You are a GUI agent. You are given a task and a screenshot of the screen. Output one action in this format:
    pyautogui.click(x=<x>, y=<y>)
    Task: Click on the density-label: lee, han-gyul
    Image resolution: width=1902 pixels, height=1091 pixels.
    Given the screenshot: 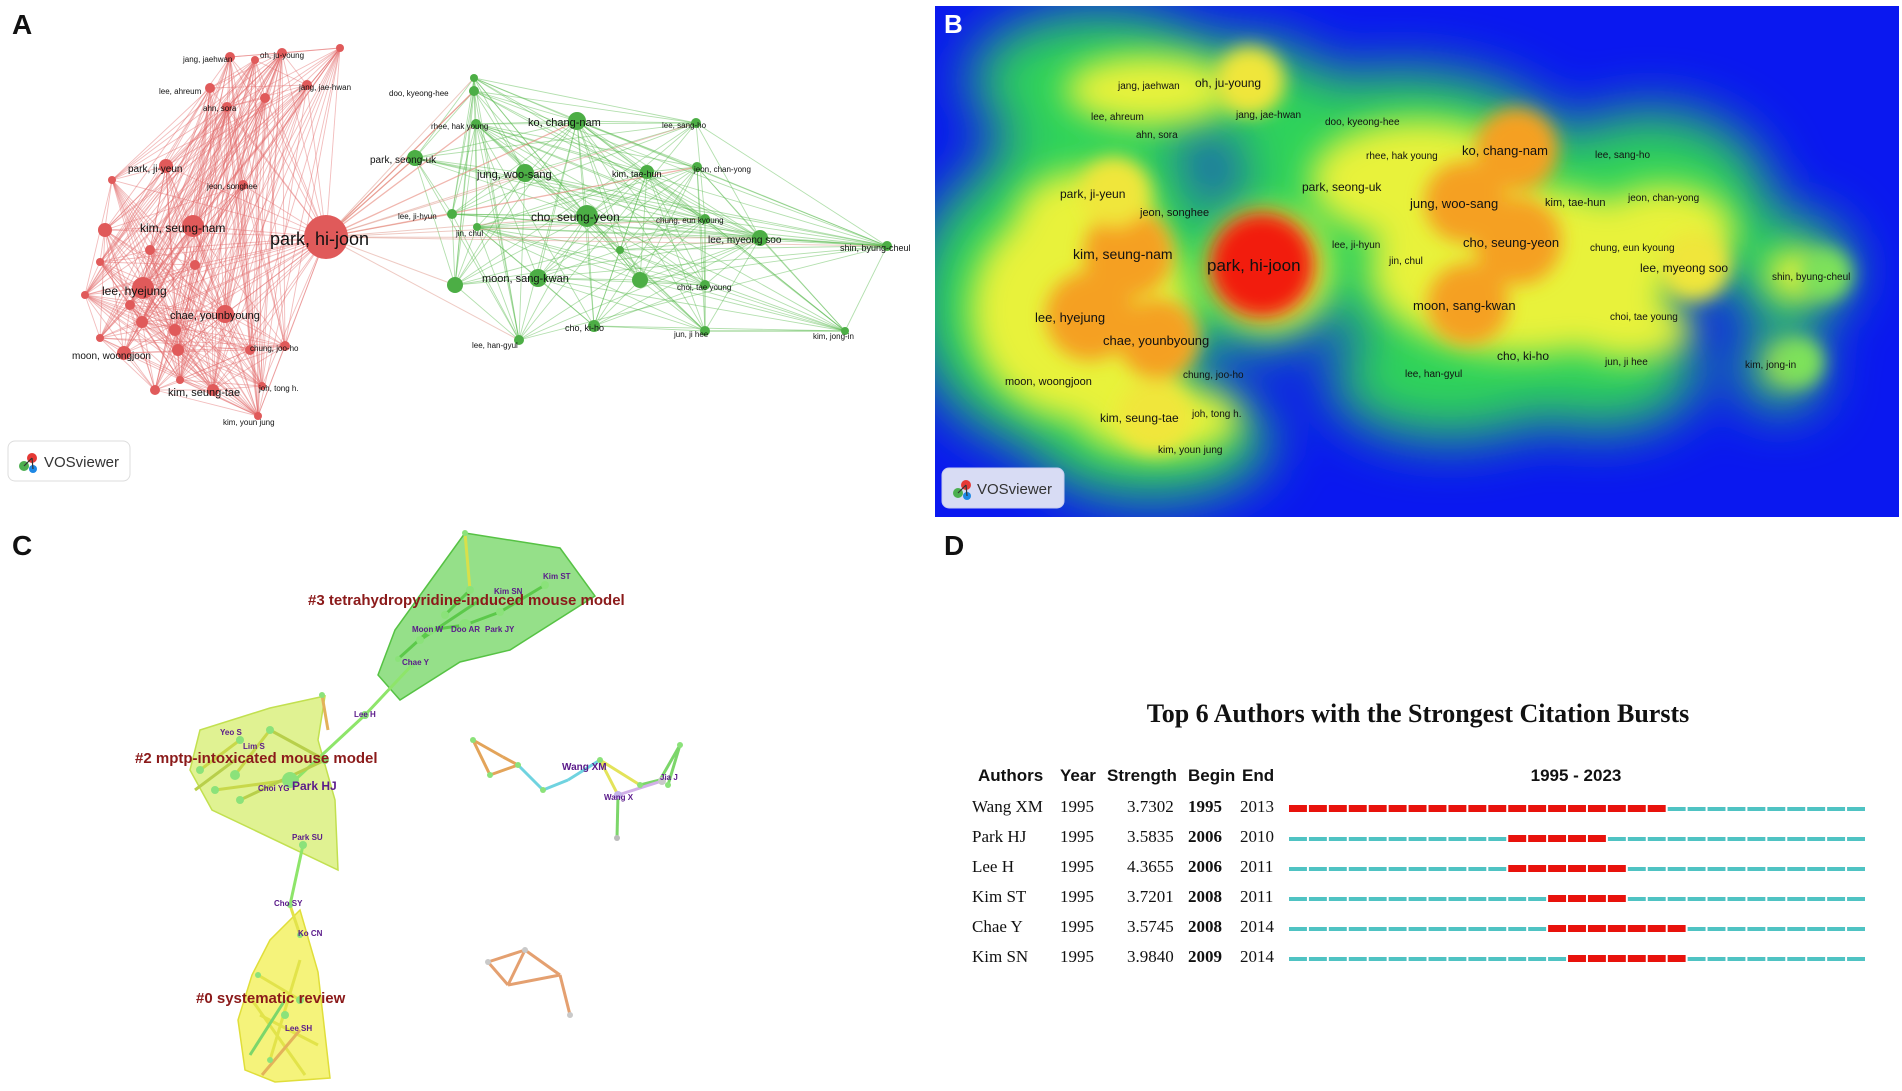 What is the action you would take?
    pyautogui.click(x=1433, y=374)
    